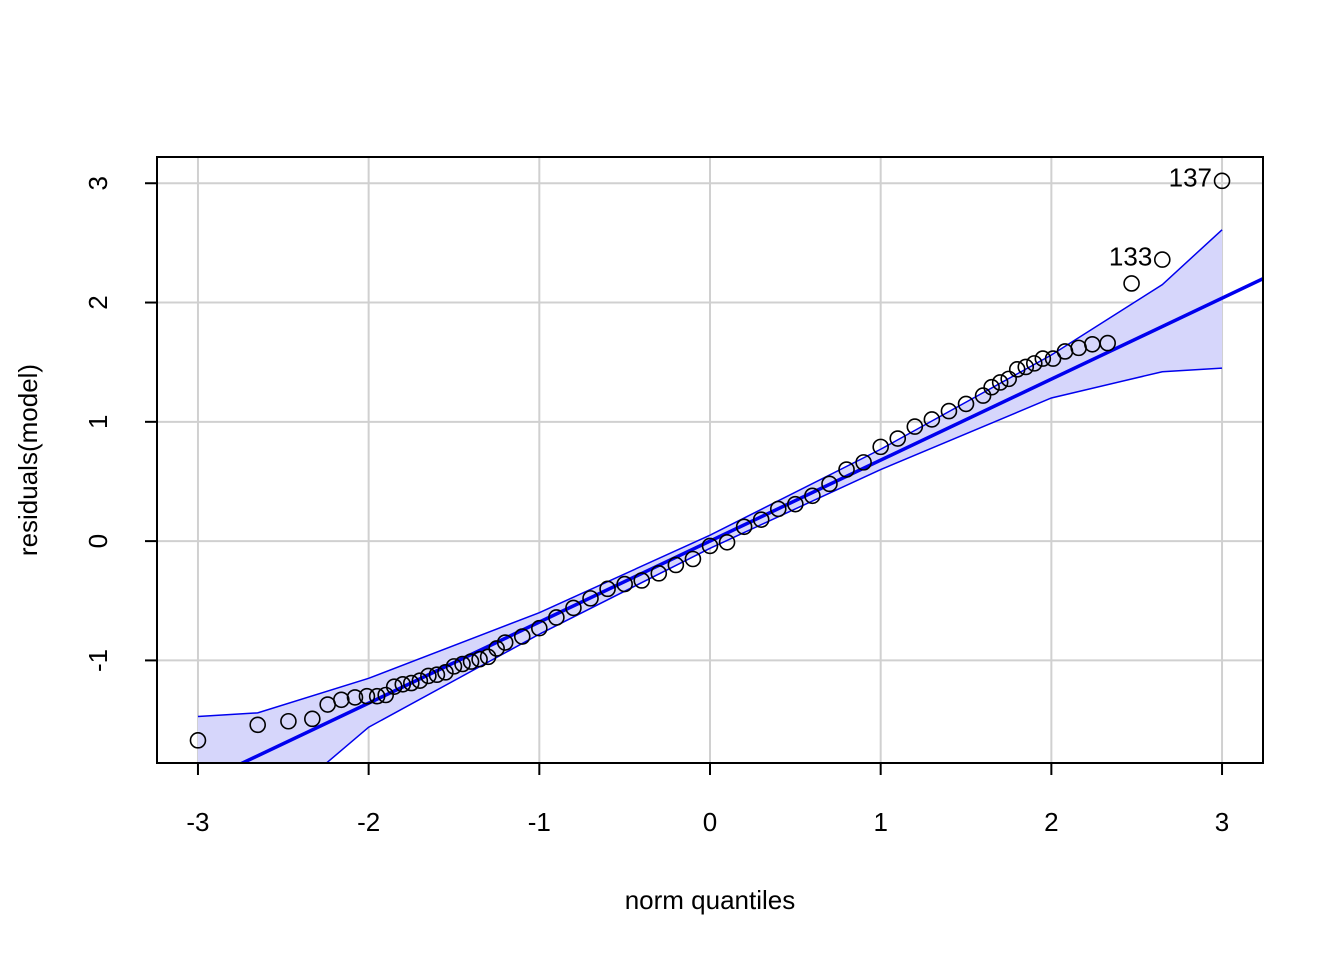  I want to click on y-tick-label: -1, so click(98, 660).